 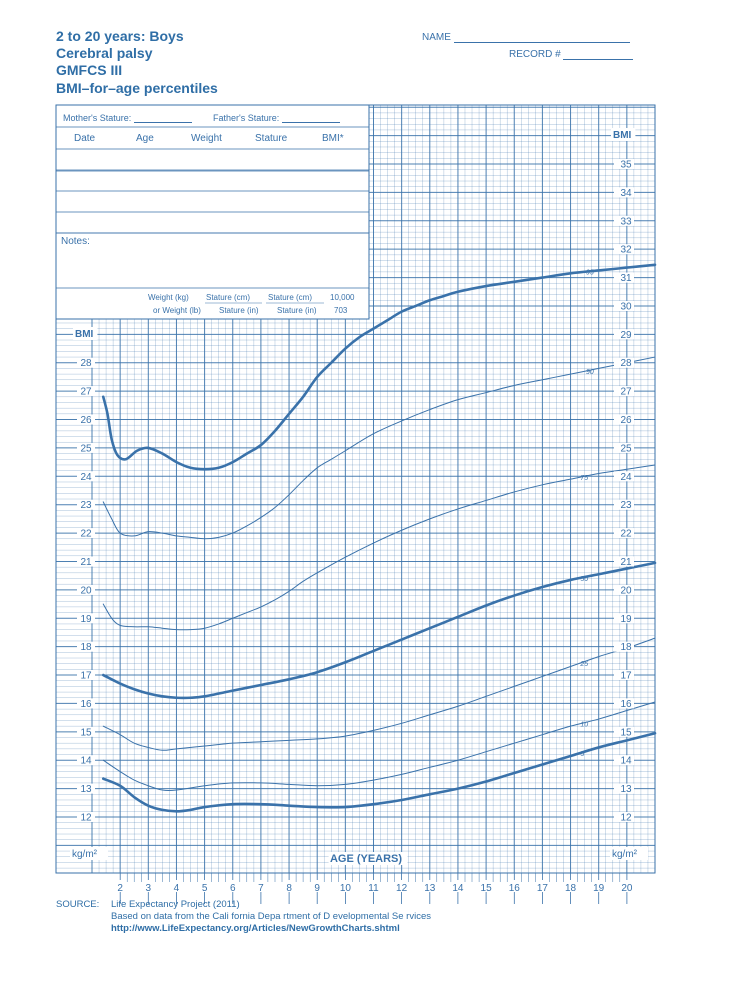 I want to click on y-axis-title-left: BMI, so click(x=84, y=334).